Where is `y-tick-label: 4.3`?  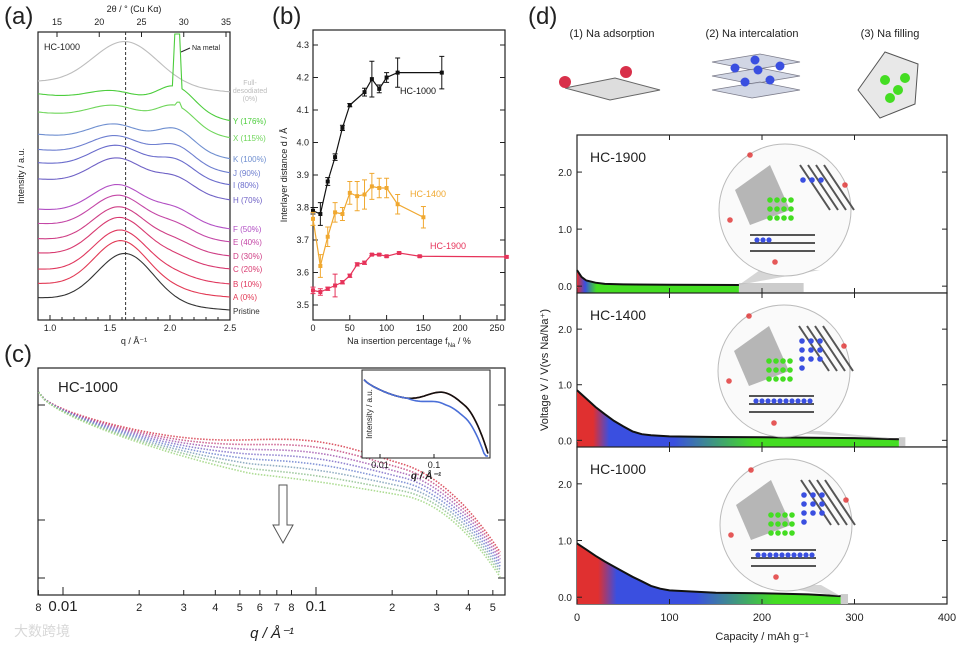
y-tick-label: 4.3 is located at coordinates (302, 45).